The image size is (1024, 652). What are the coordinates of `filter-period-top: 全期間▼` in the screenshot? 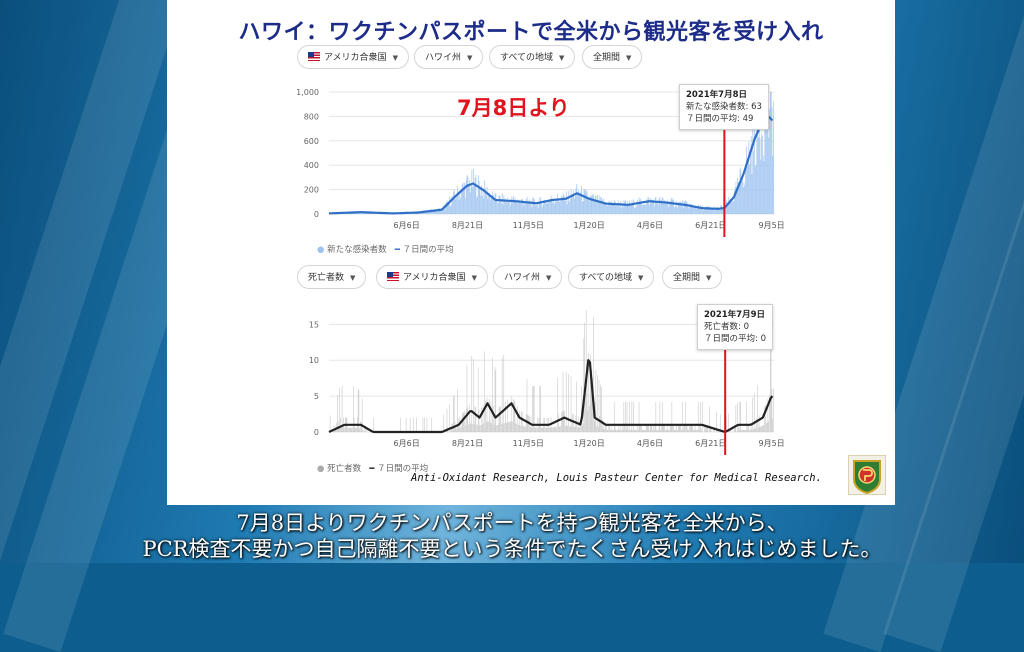 It's located at (612, 57).